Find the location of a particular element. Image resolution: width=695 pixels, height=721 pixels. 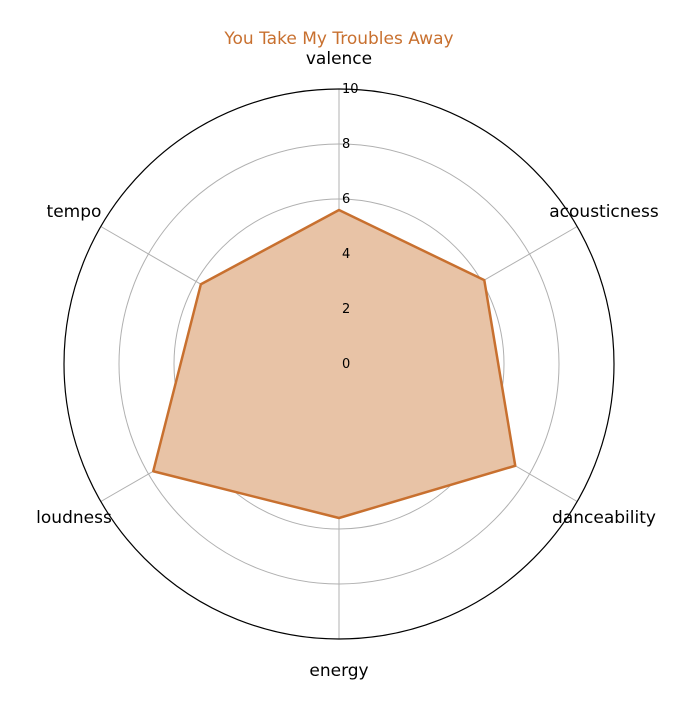

chart-title: You Take My Troubles Away is located at coordinates (338, 39).